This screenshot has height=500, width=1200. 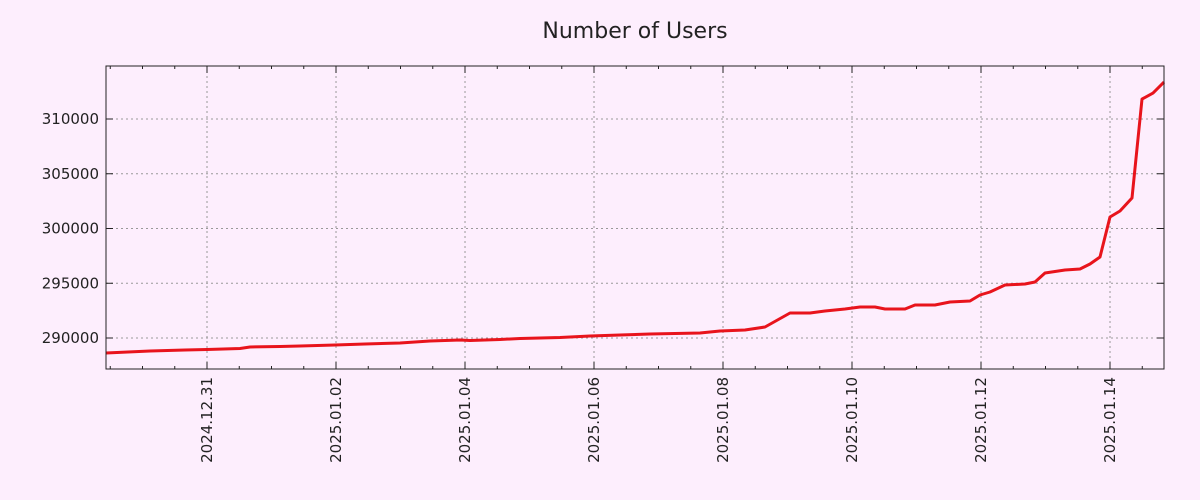 What do you see at coordinates (723, 420) in the screenshot?
I see `x-tick-label: 2025.01.08` at bounding box center [723, 420].